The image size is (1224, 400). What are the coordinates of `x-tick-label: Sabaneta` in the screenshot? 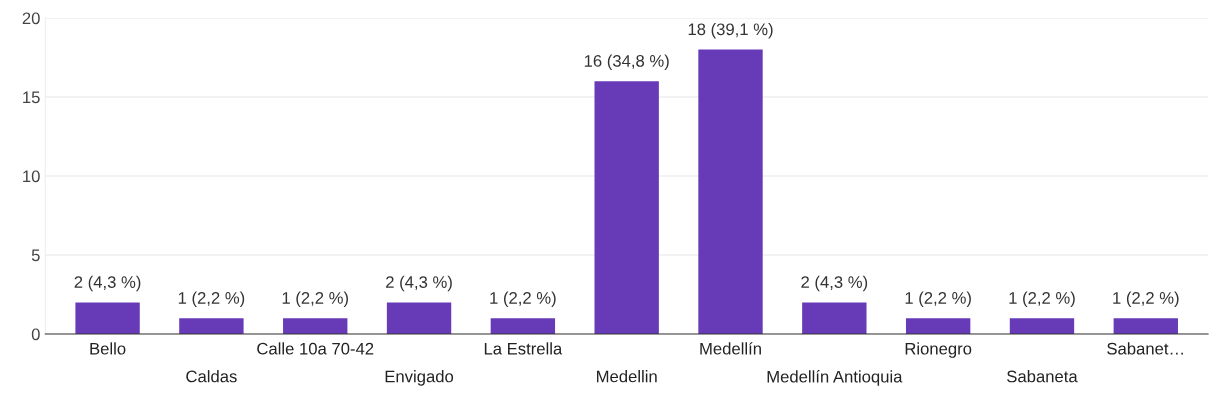 It's located at (1042, 376).